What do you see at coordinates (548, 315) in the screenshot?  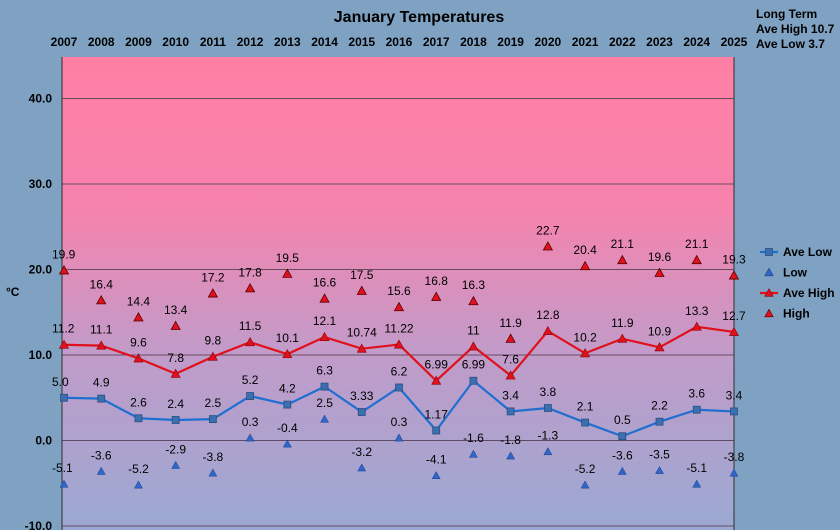 I see `data-label: 12.8` at bounding box center [548, 315].